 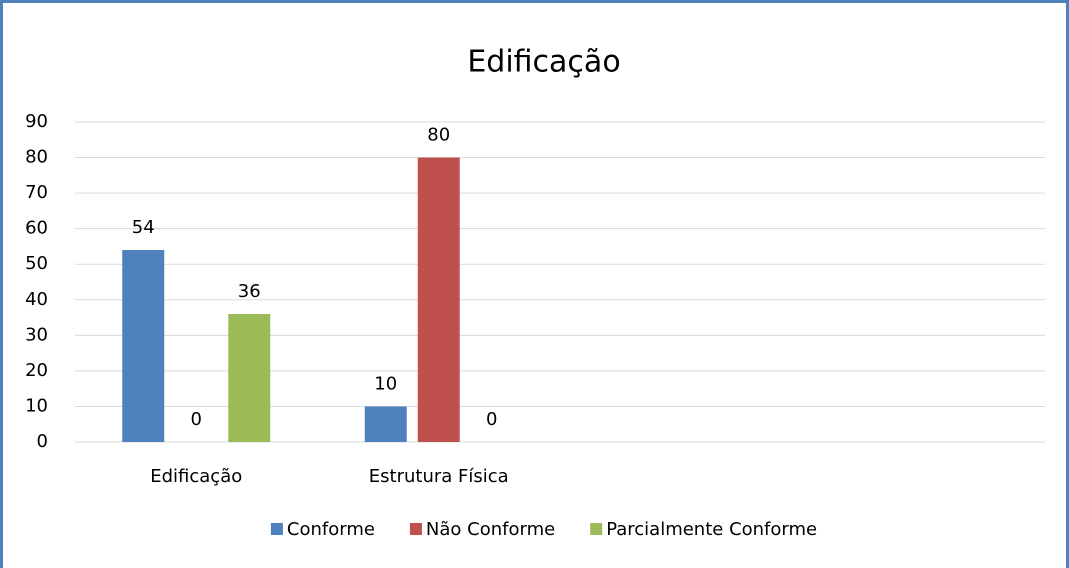 I want to click on data-label: 36, so click(x=249, y=291).